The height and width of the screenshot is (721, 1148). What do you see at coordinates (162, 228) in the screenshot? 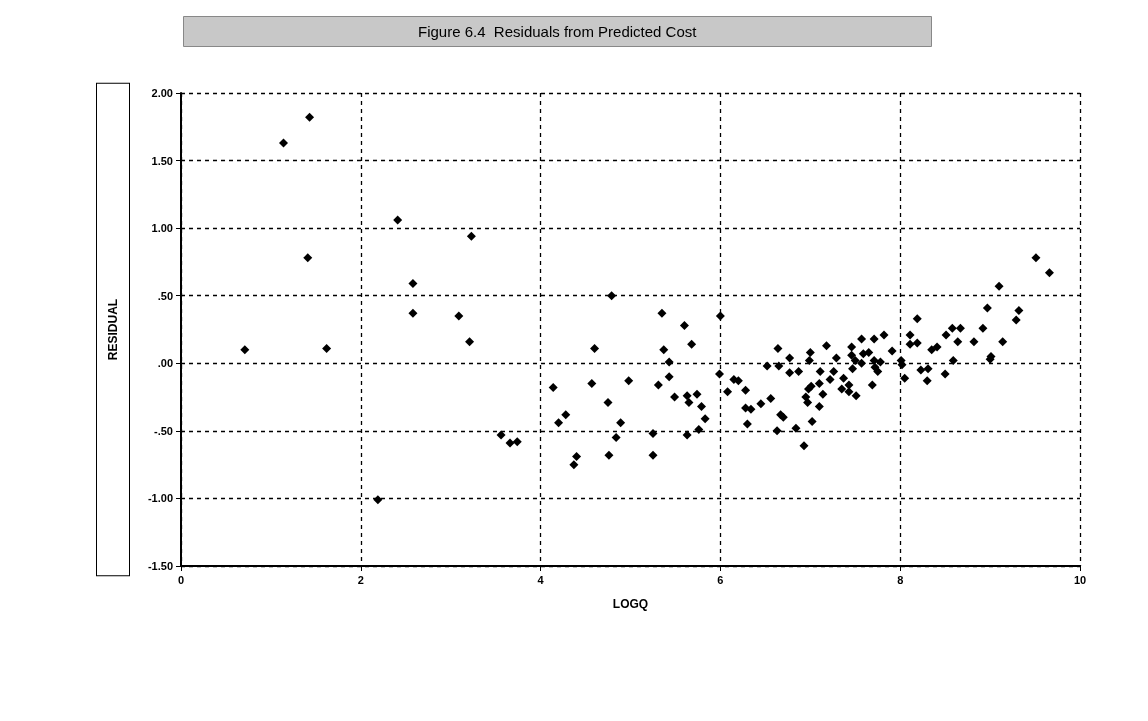
I see `y-tick-label: 1.00` at bounding box center [162, 228].